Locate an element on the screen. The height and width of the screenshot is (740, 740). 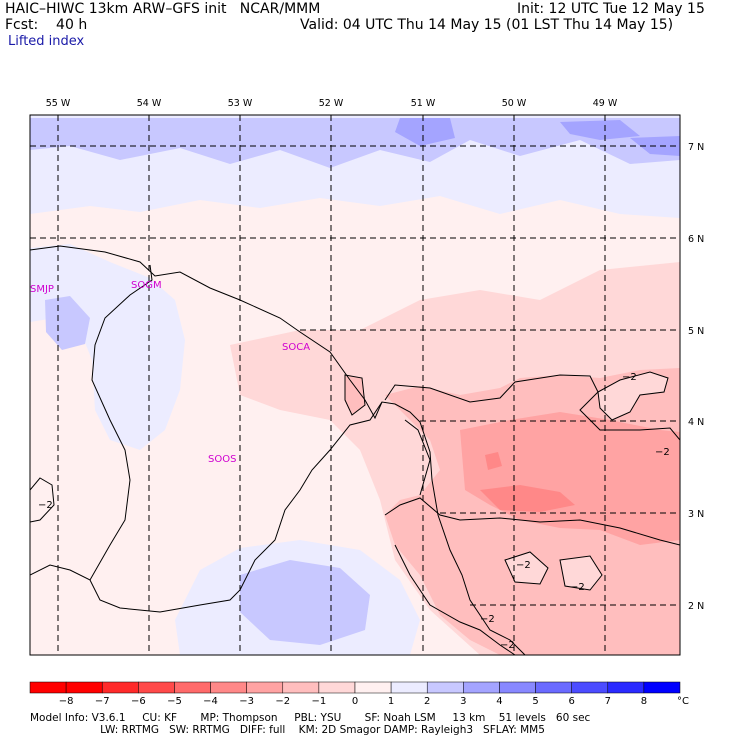
colorbar-tick-label: −4 is located at coordinates (210, 701).